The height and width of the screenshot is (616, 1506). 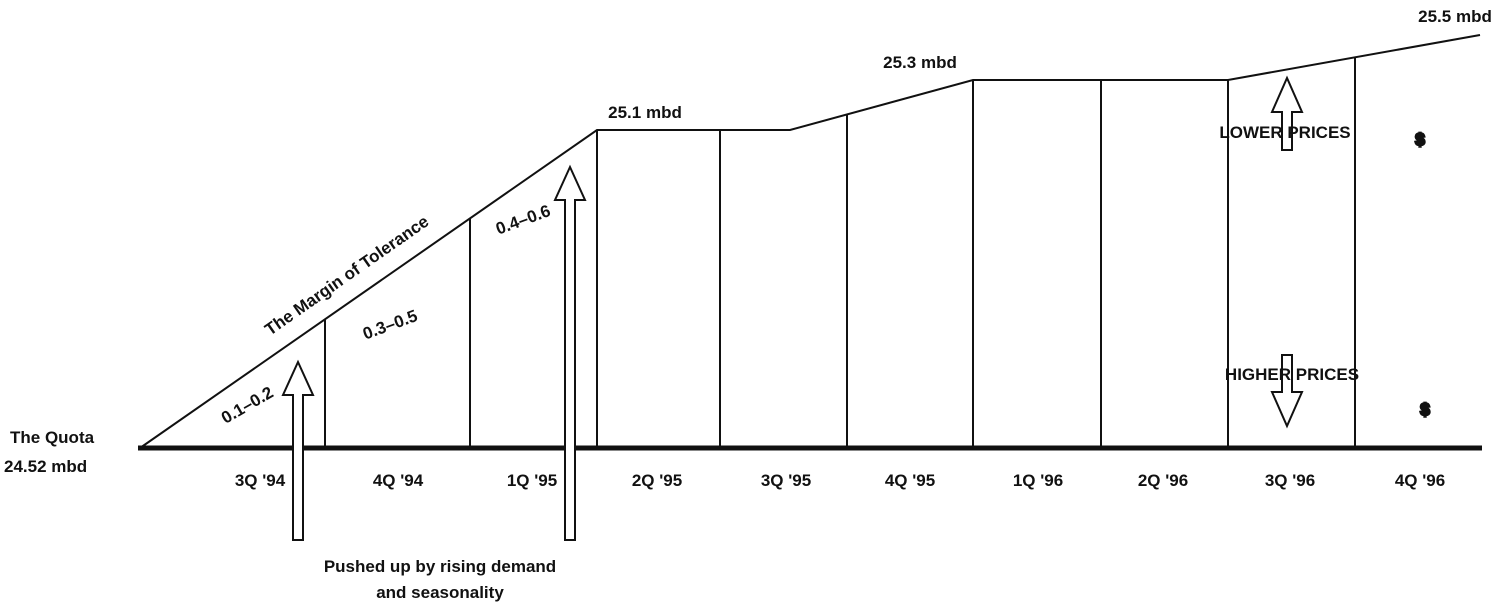 What do you see at coordinates (1420, 139) in the screenshot?
I see `dollar-small: $` at bounding box center [1420, 139].